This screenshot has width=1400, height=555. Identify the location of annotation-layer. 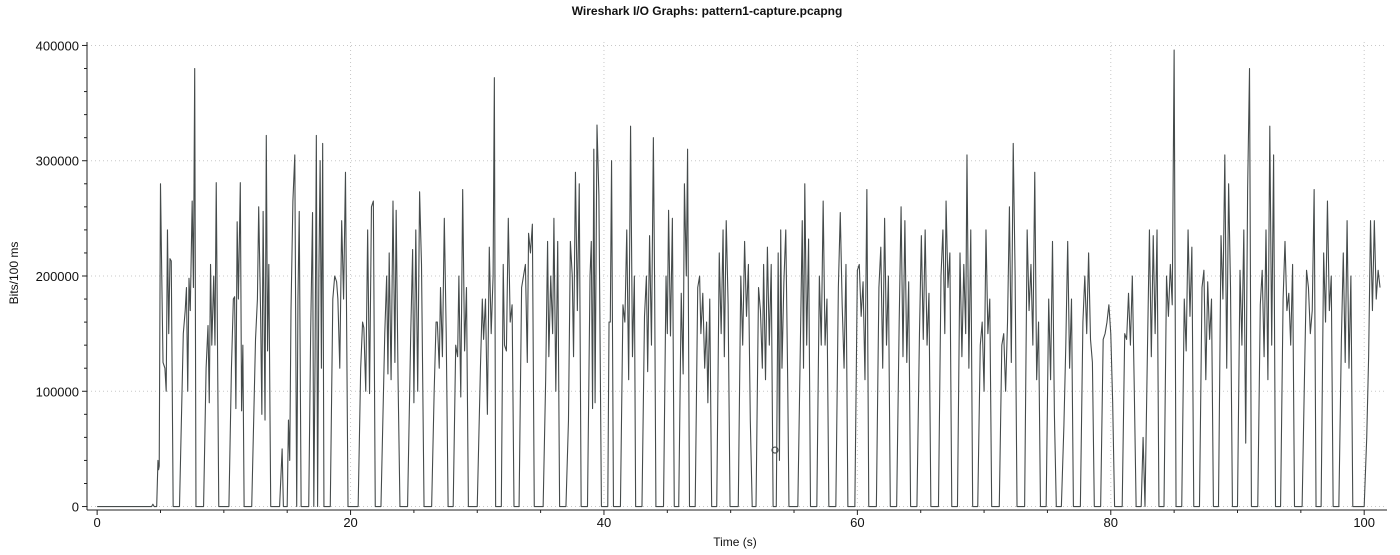
(775, 450).